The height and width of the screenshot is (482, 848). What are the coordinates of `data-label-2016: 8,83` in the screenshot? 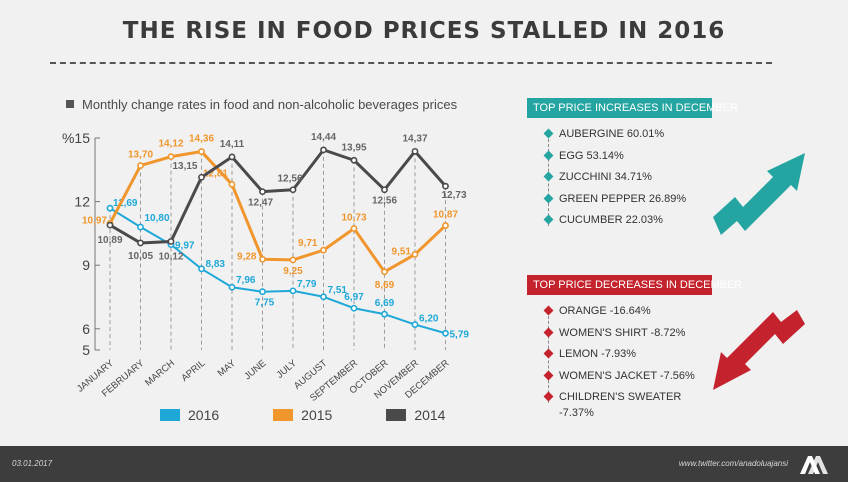 It's located at (216, 264).